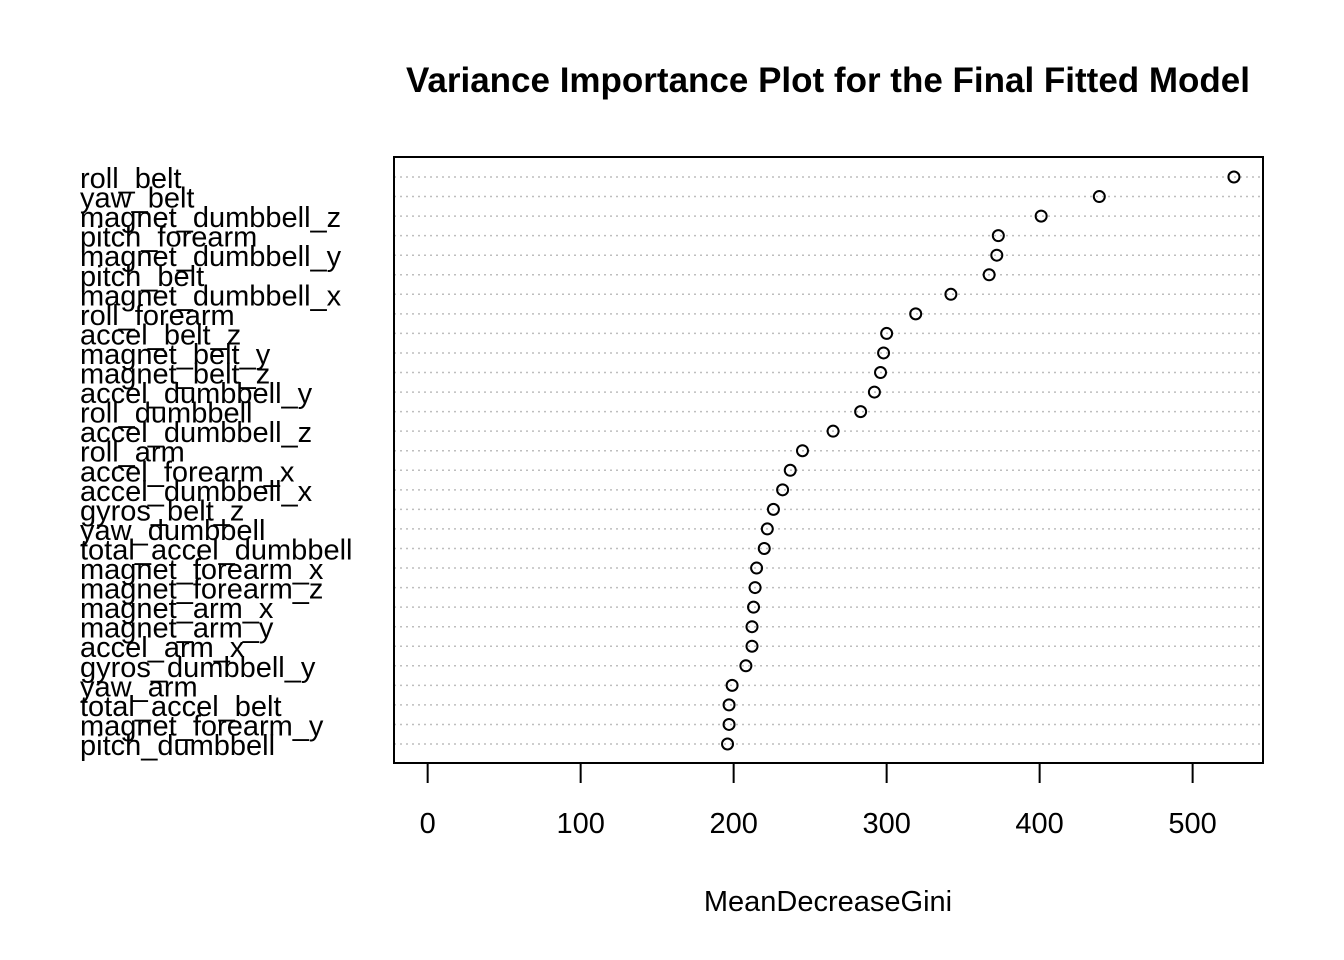 This screenshot has height=960, width=1344. I want to click on variable-label: magnet_dumbbell_y, so click(211, 257).